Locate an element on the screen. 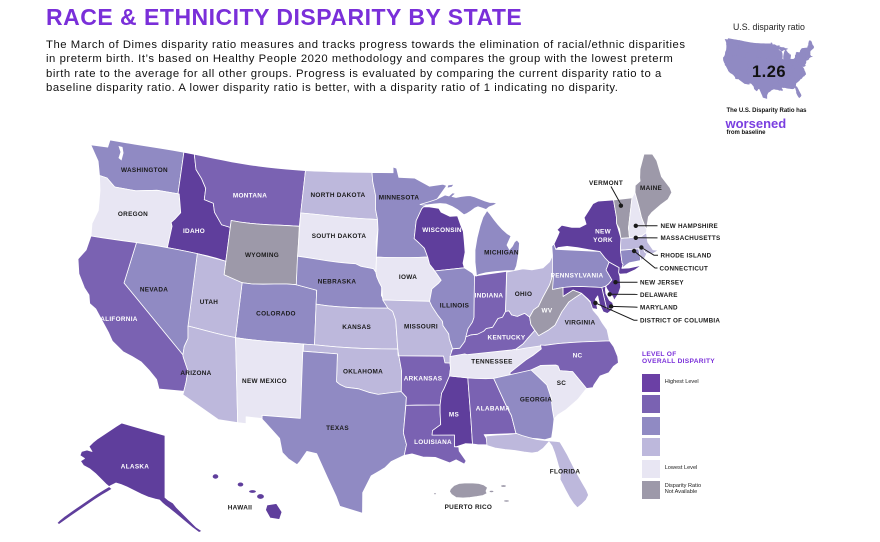  svg-text: WASHINGTON is located at coordinates (144, 170).